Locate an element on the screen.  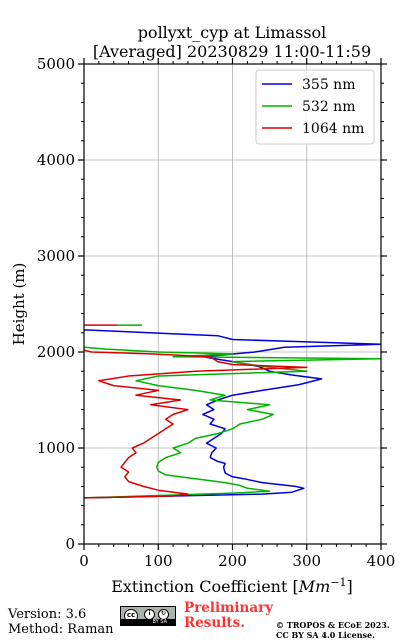
x-tick-label: 100 is located at coordinates (158, 561).